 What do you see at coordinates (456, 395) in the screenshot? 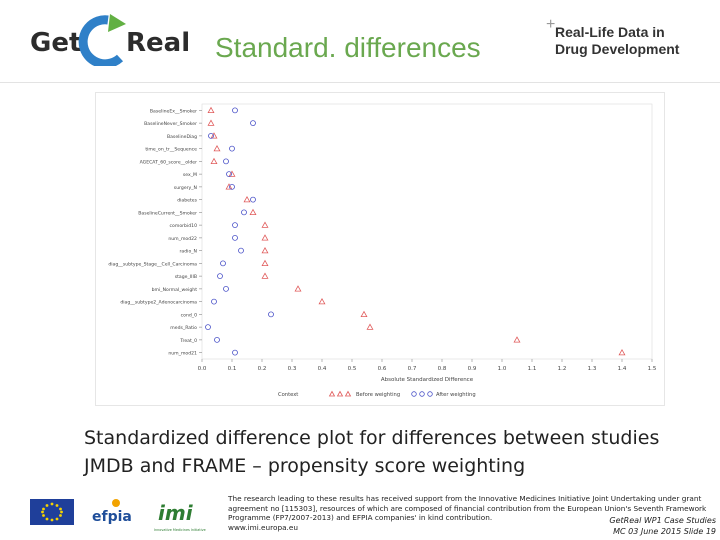
I see `legend-after-label: After weighting` at bounding box center [456, 395].